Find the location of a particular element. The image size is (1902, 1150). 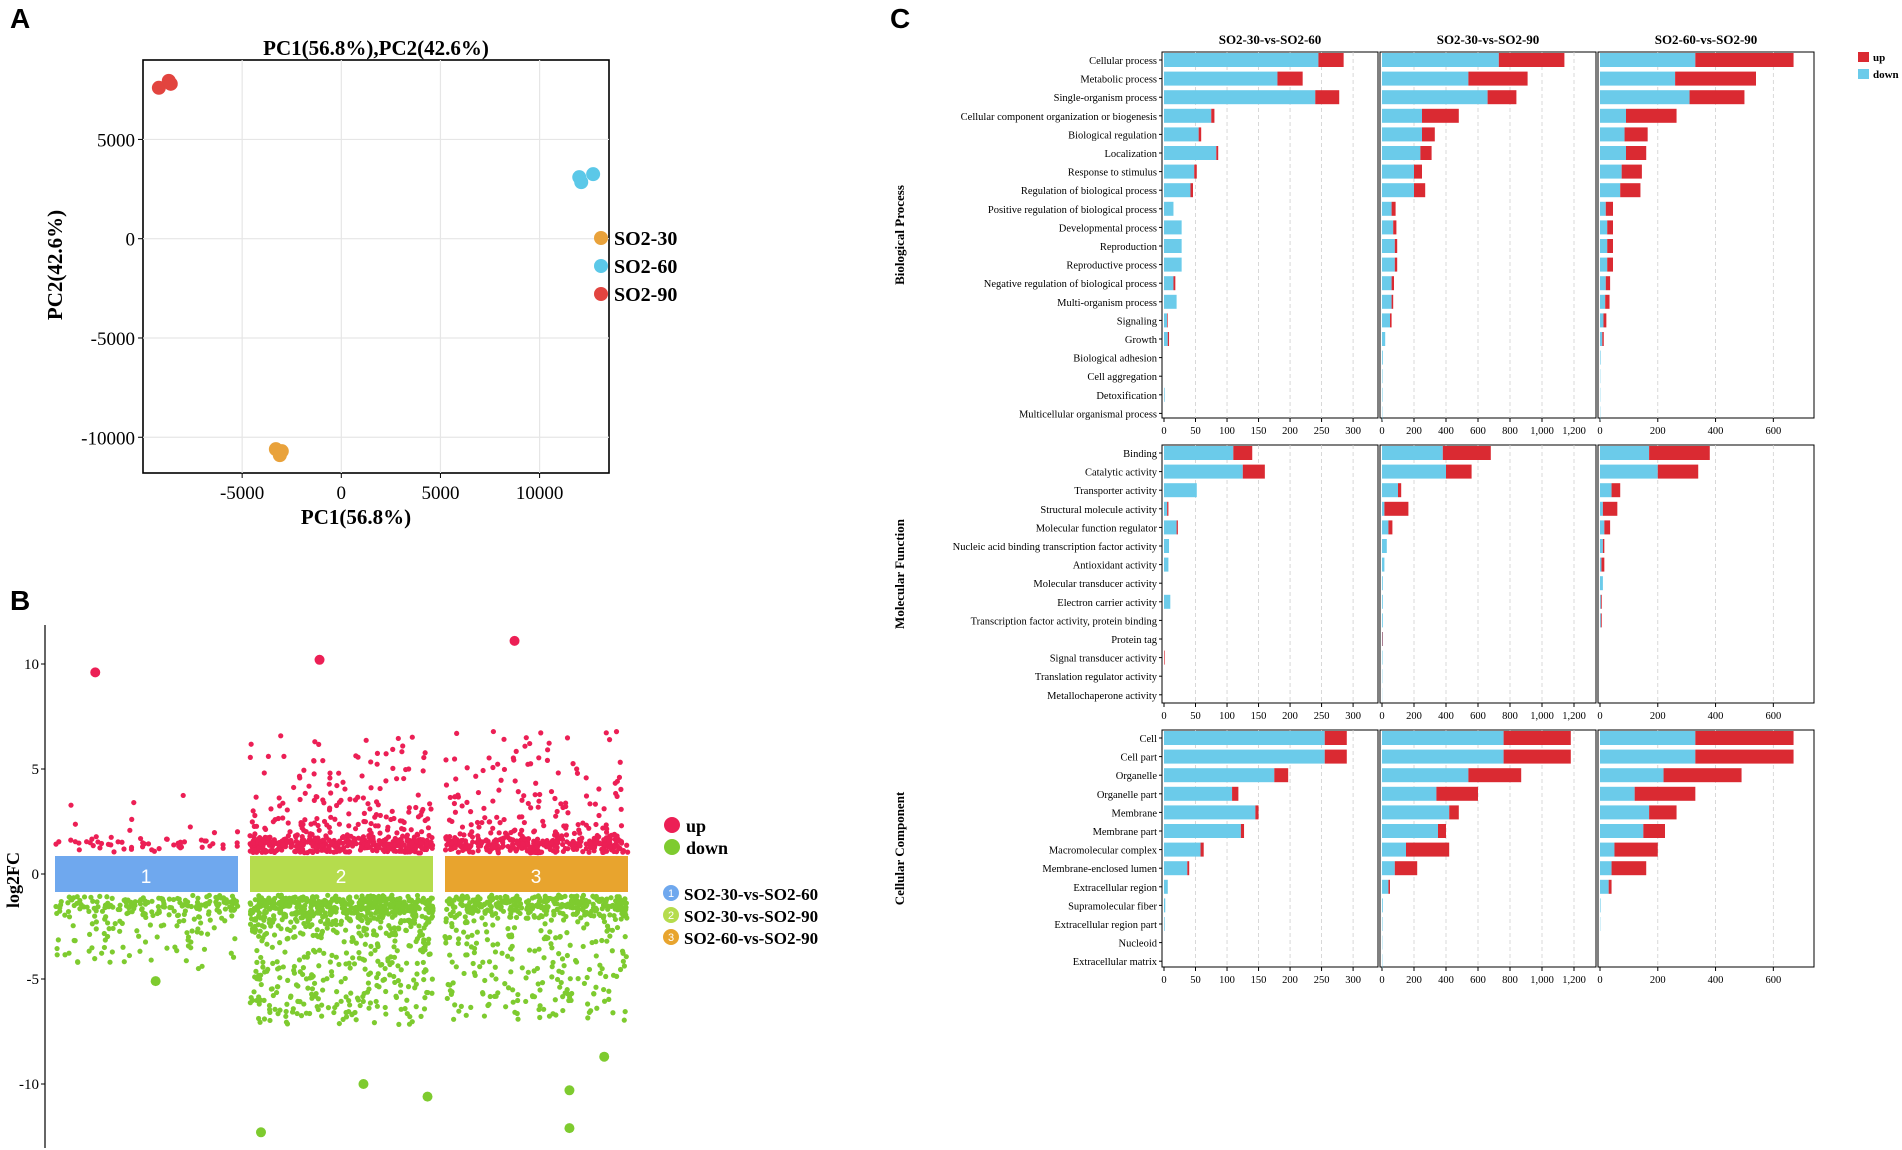

go-x-tick-label: 800 is located at coordinates (1510, 431).